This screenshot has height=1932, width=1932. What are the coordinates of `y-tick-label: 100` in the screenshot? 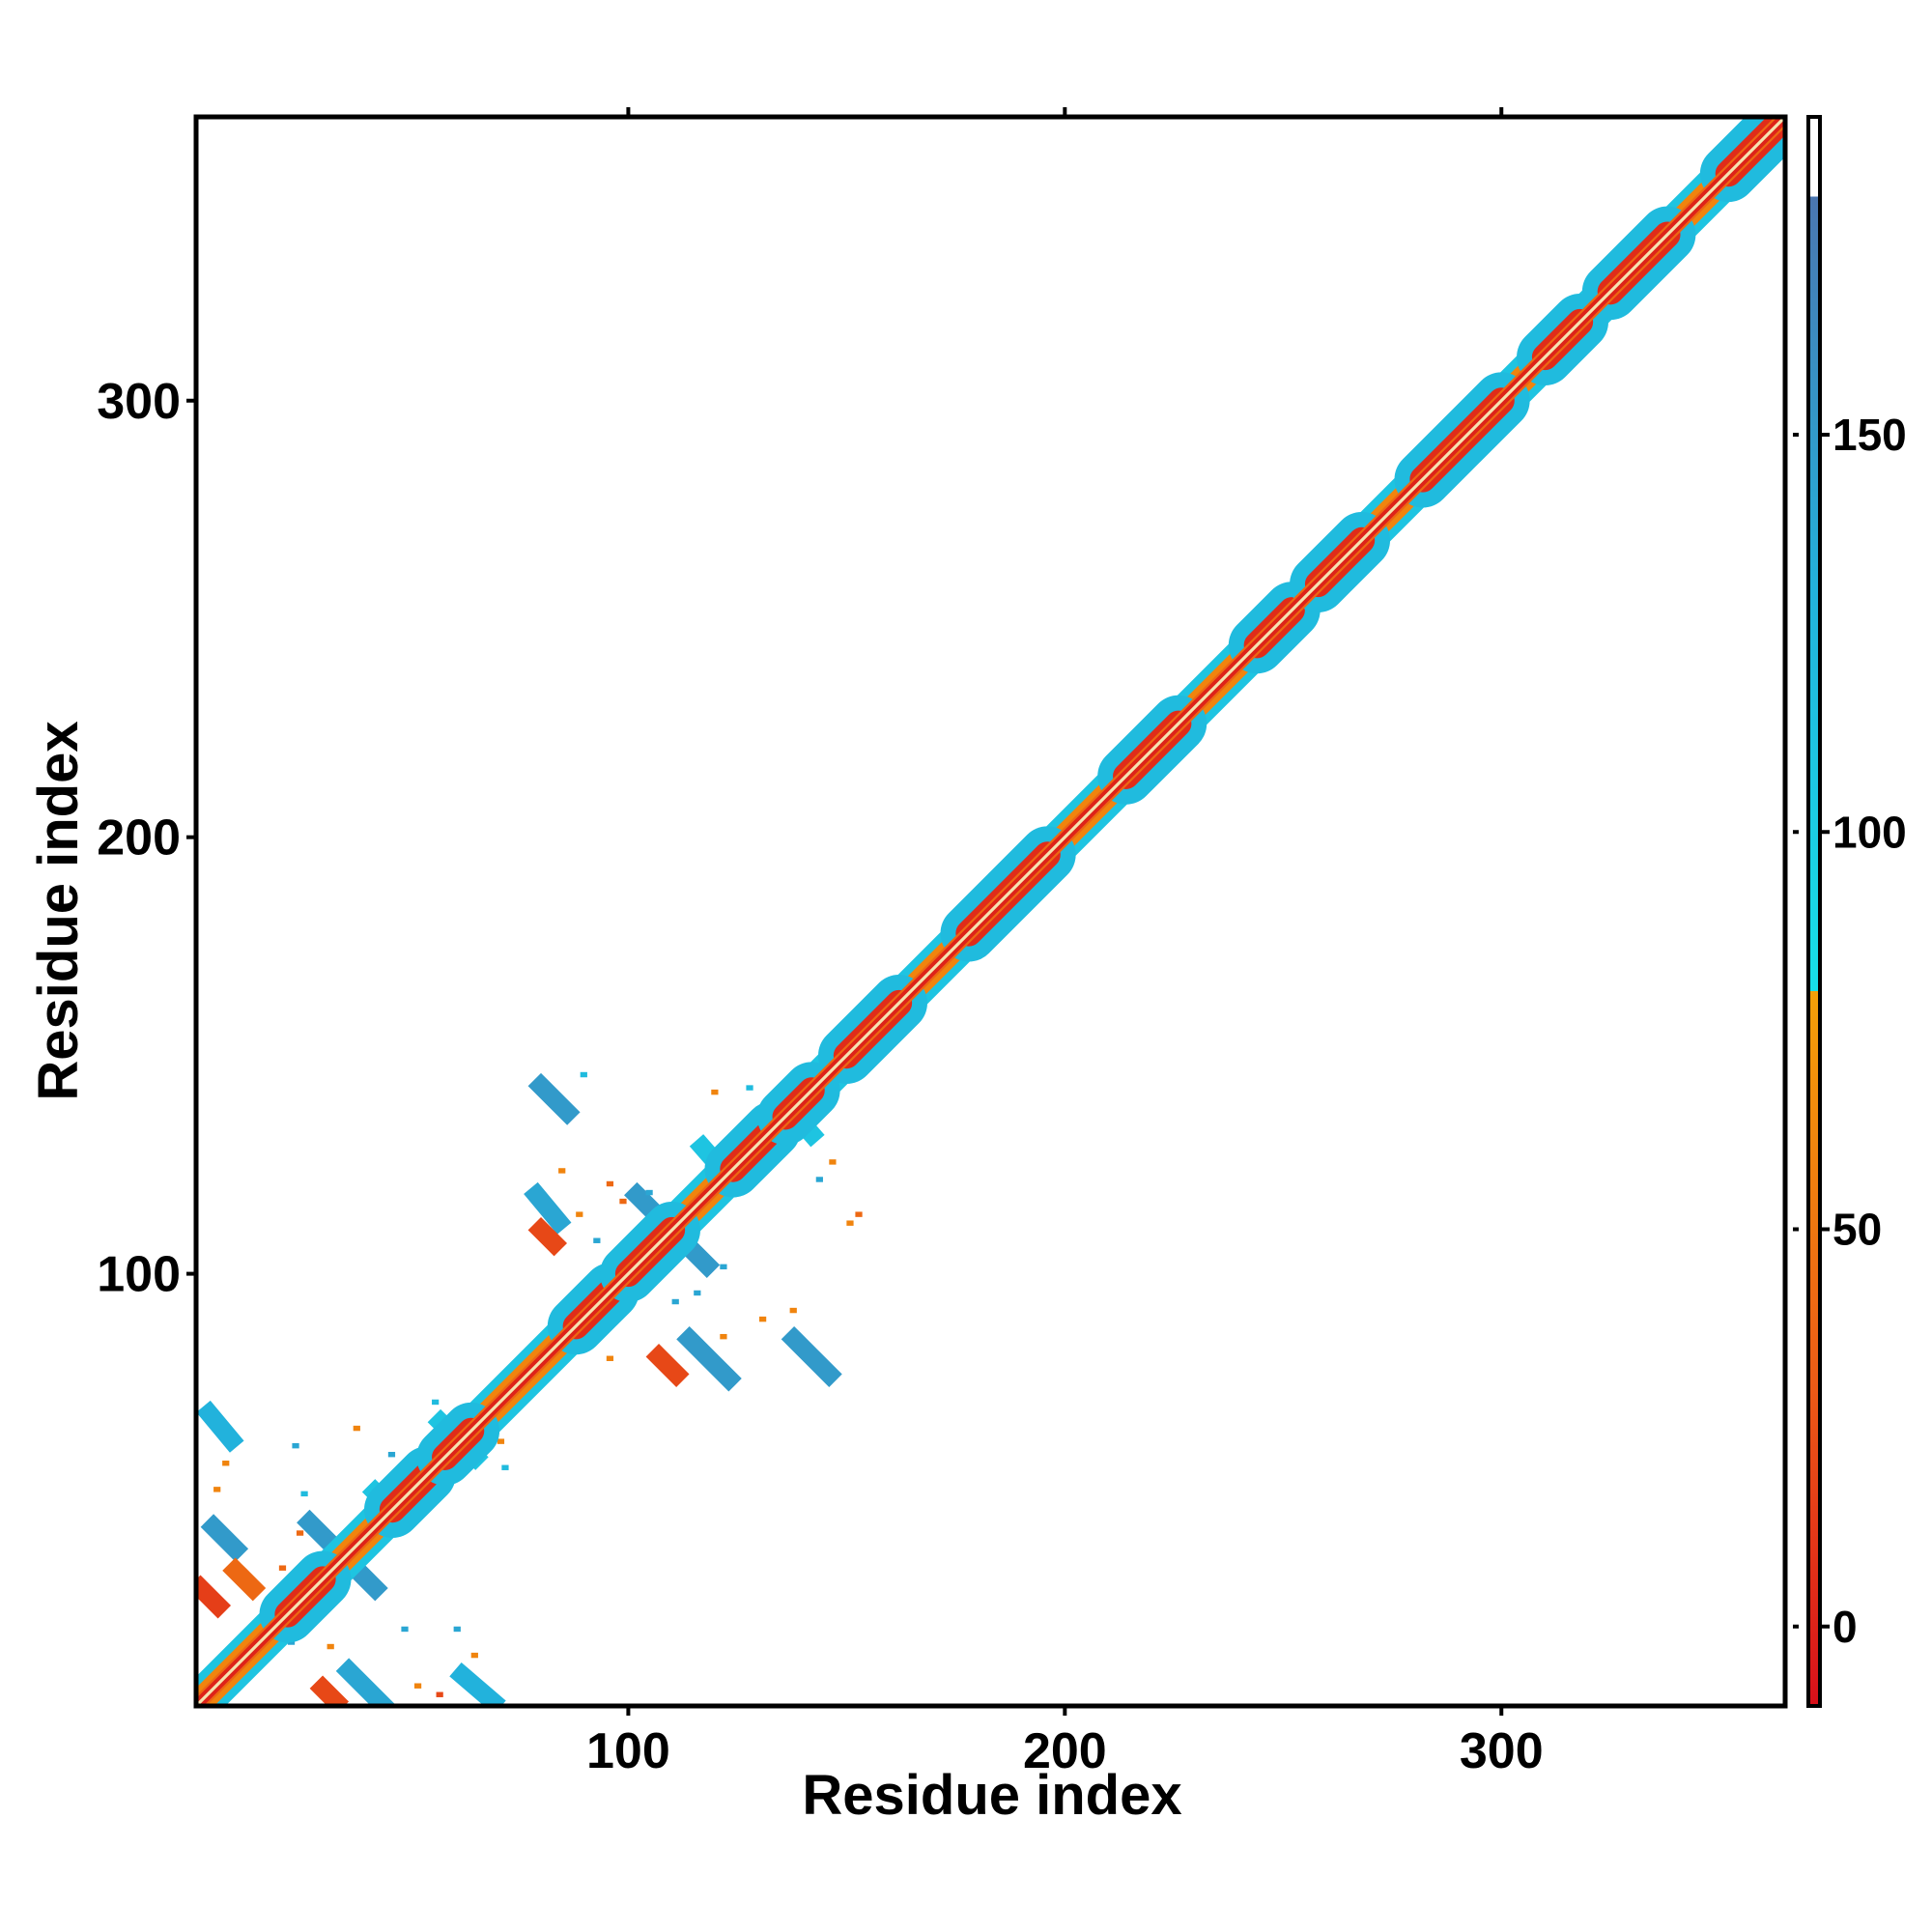 It's located at (139, 1275).